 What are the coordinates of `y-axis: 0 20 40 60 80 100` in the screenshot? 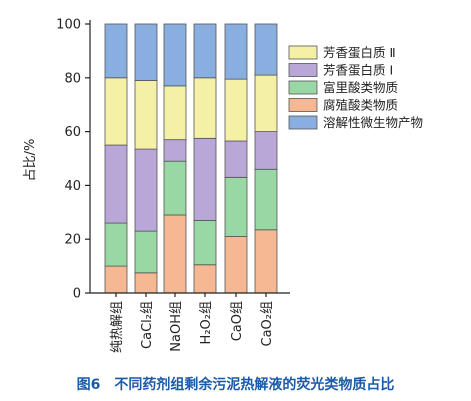 It's located at (73, 160).